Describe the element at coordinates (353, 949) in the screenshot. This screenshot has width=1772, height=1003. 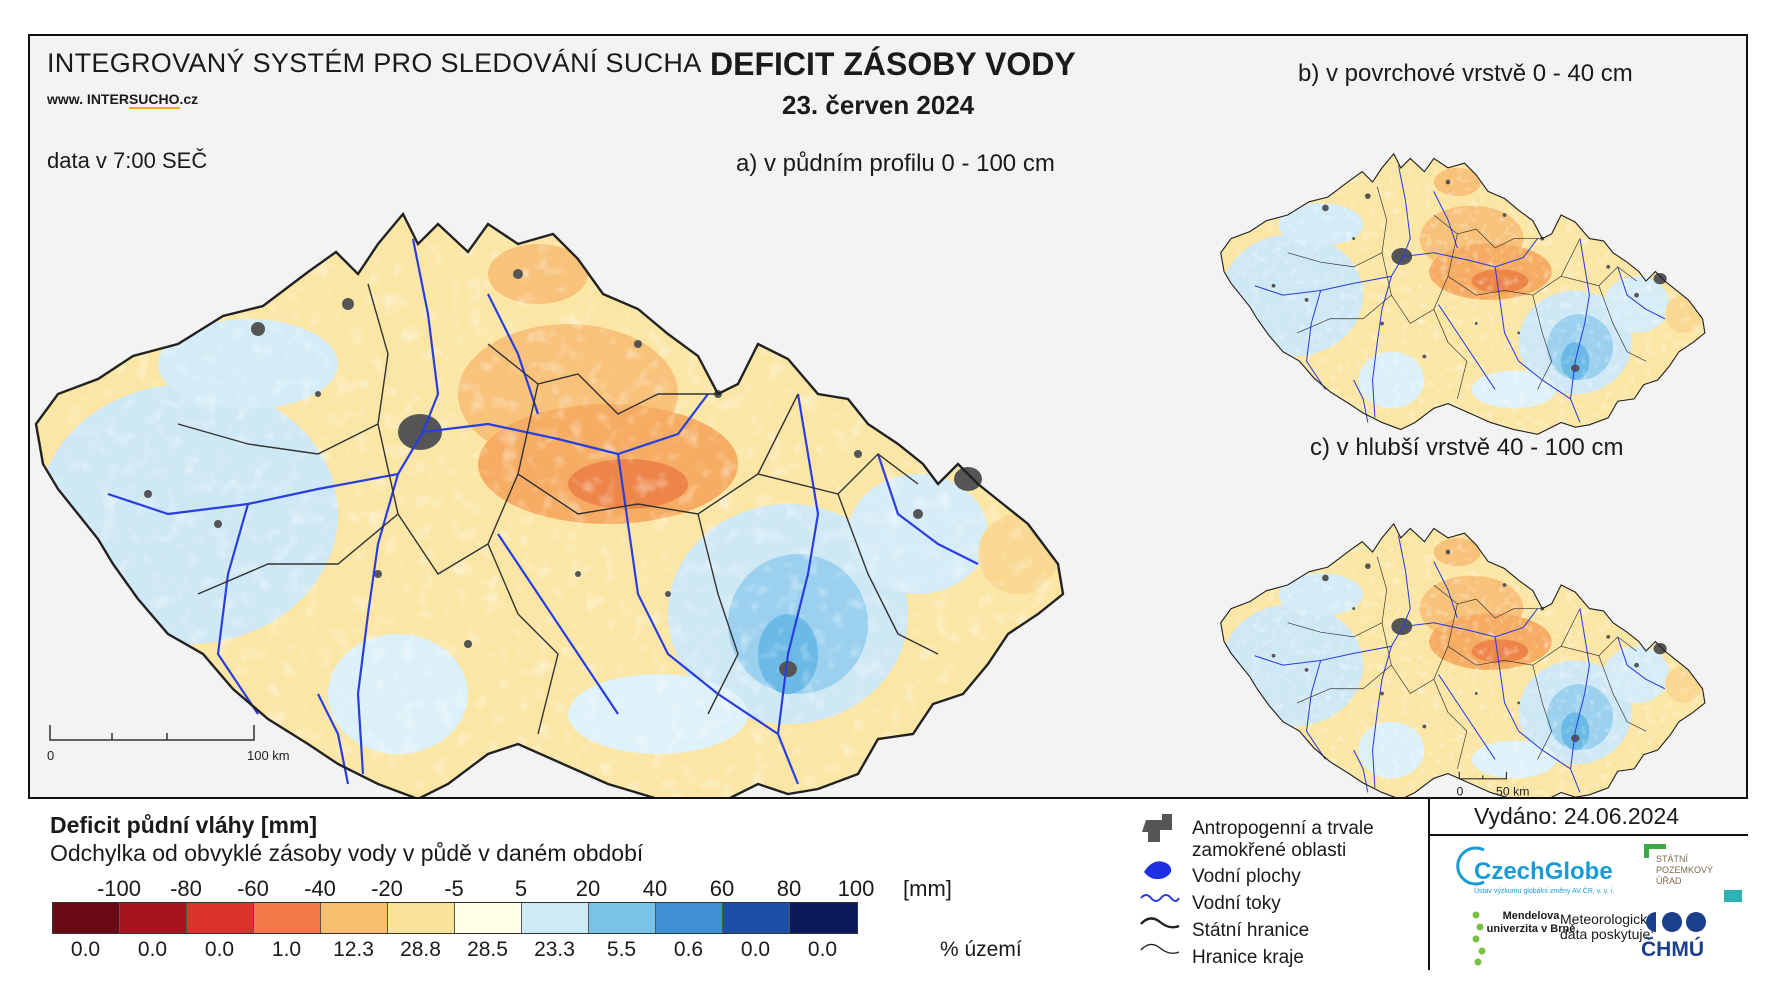
I see `legend-percent-label: 12.3` at that location.